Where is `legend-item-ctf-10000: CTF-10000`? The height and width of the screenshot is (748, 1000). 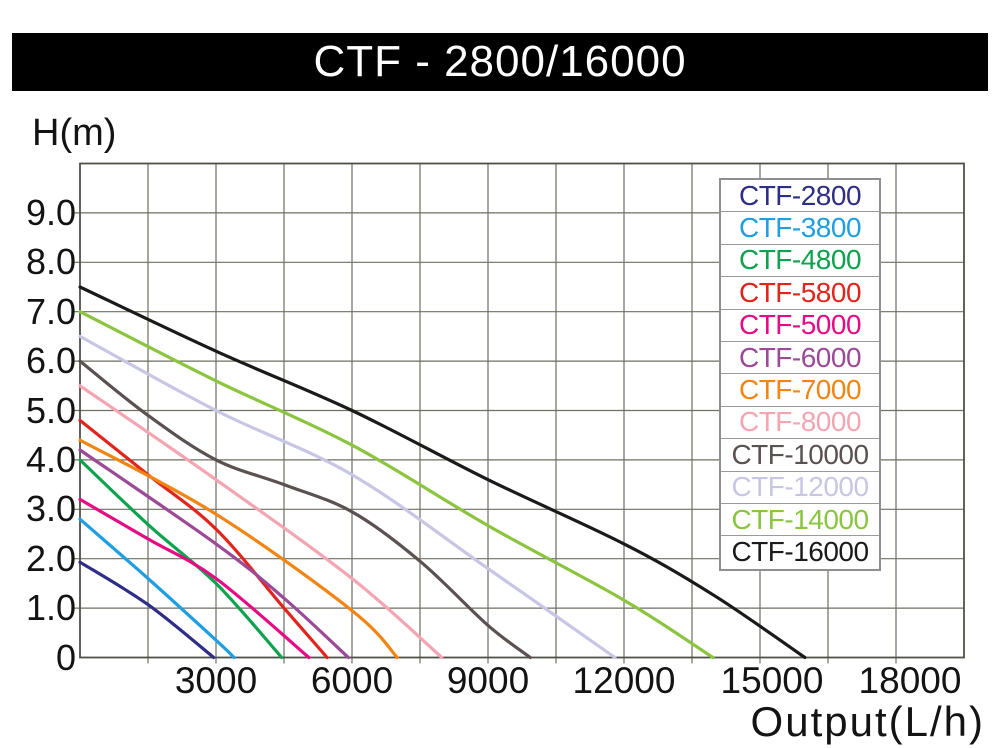 legend-item-ctf-10000: CTF-10000 is located at coordinates (800, 455).